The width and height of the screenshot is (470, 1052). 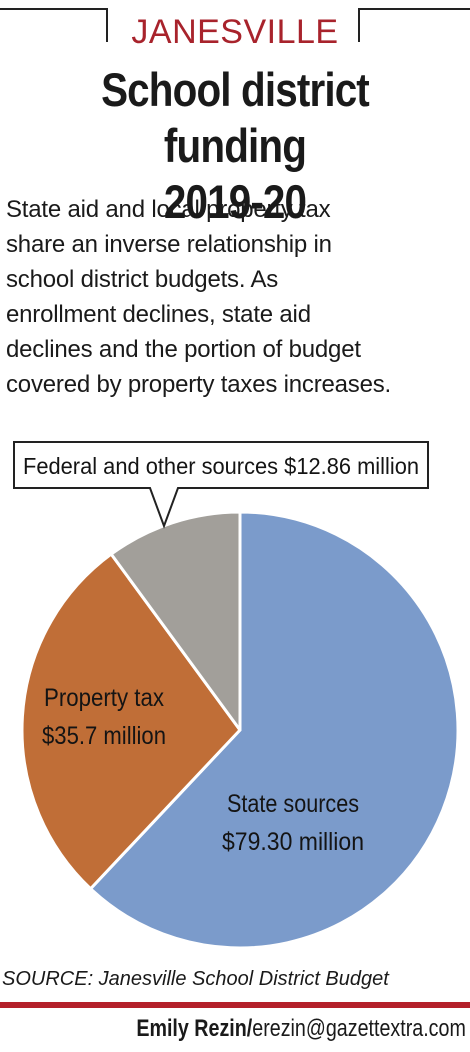 What do you see at coordinates (54, 9) in the screenshot?
I see `top-bracket-left-horizontal` at bounding box center [54, 9].